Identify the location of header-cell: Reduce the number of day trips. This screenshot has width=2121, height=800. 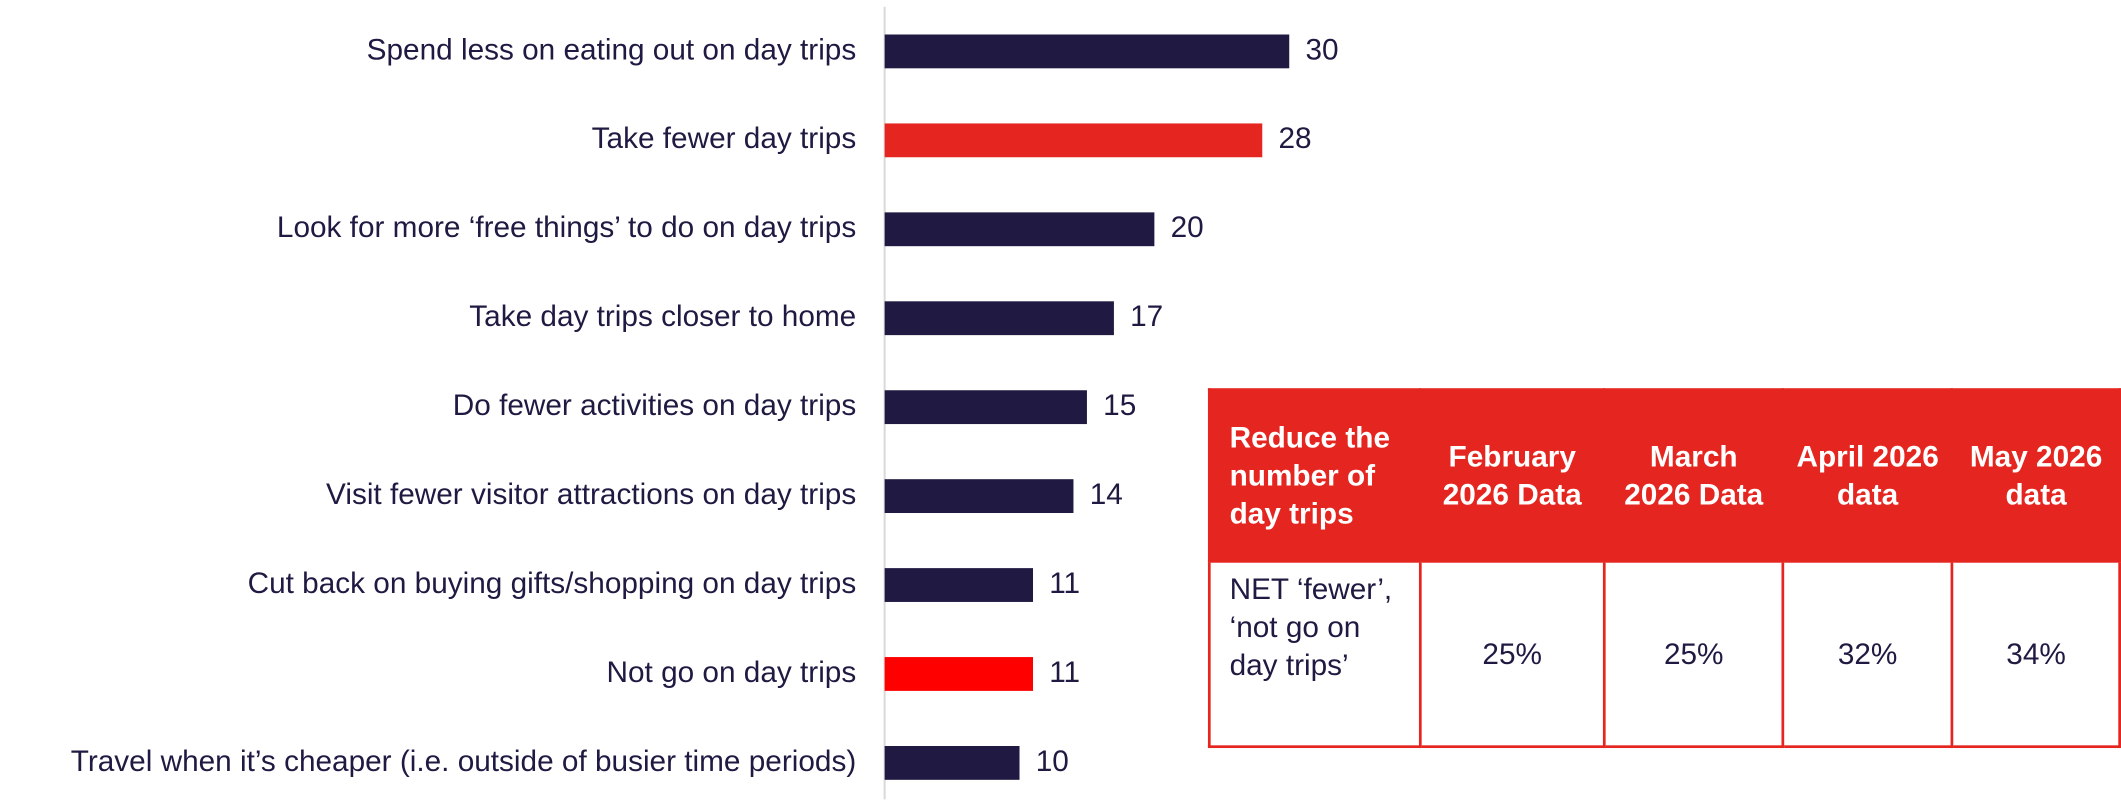
(1314, 475).